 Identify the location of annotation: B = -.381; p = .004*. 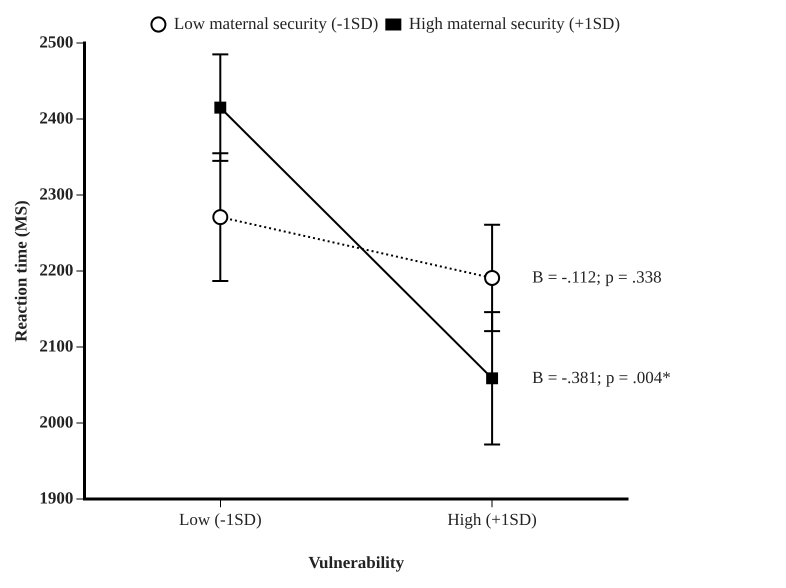
(601, 377).